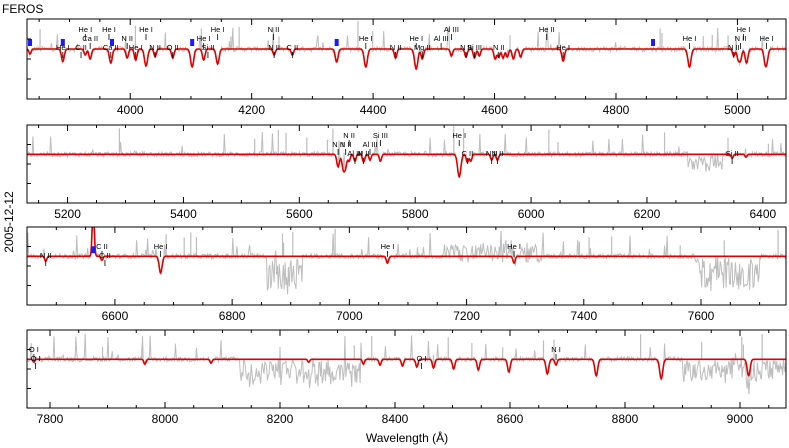 The width and height of the screenshot is (789, 448). What do you see at coordinates (22, 9) in the screenshot?
I see `instrument-label: FEROS` at bounding box center [22, 9].